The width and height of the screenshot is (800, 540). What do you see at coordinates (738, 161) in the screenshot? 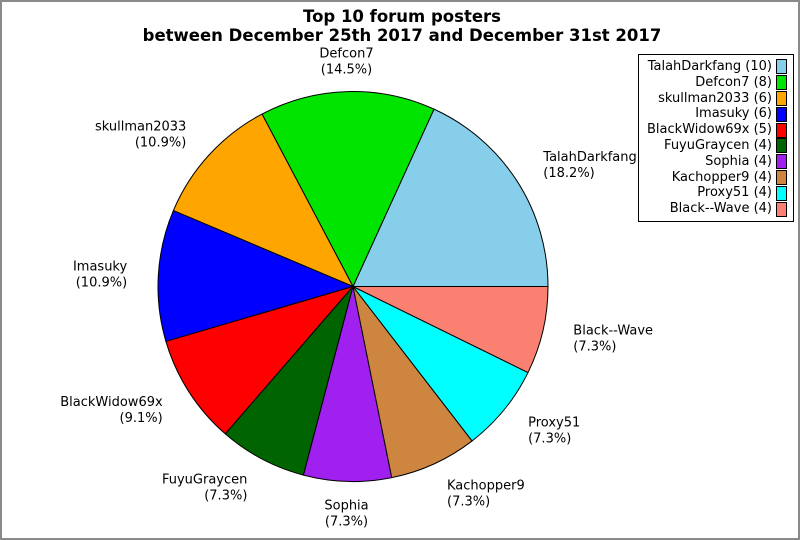
I see `legend-label: Sophia (4)` at bounding box center [738, 161].